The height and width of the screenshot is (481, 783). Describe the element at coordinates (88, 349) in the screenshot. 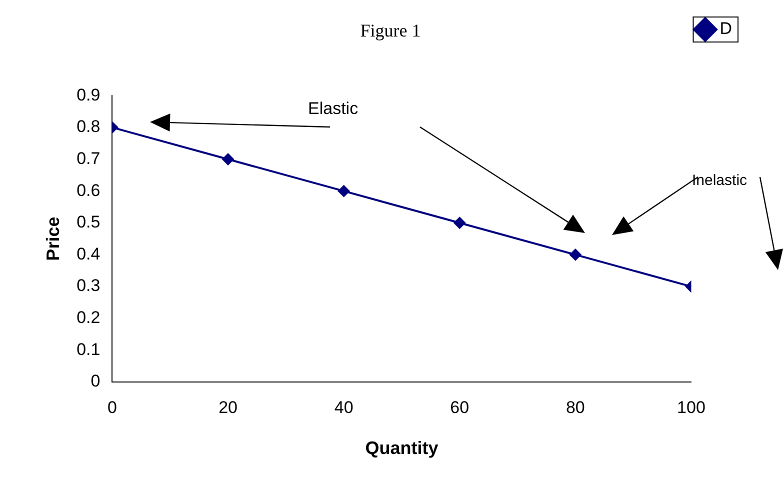

I see `y-tick-label: 0.1` at that location.